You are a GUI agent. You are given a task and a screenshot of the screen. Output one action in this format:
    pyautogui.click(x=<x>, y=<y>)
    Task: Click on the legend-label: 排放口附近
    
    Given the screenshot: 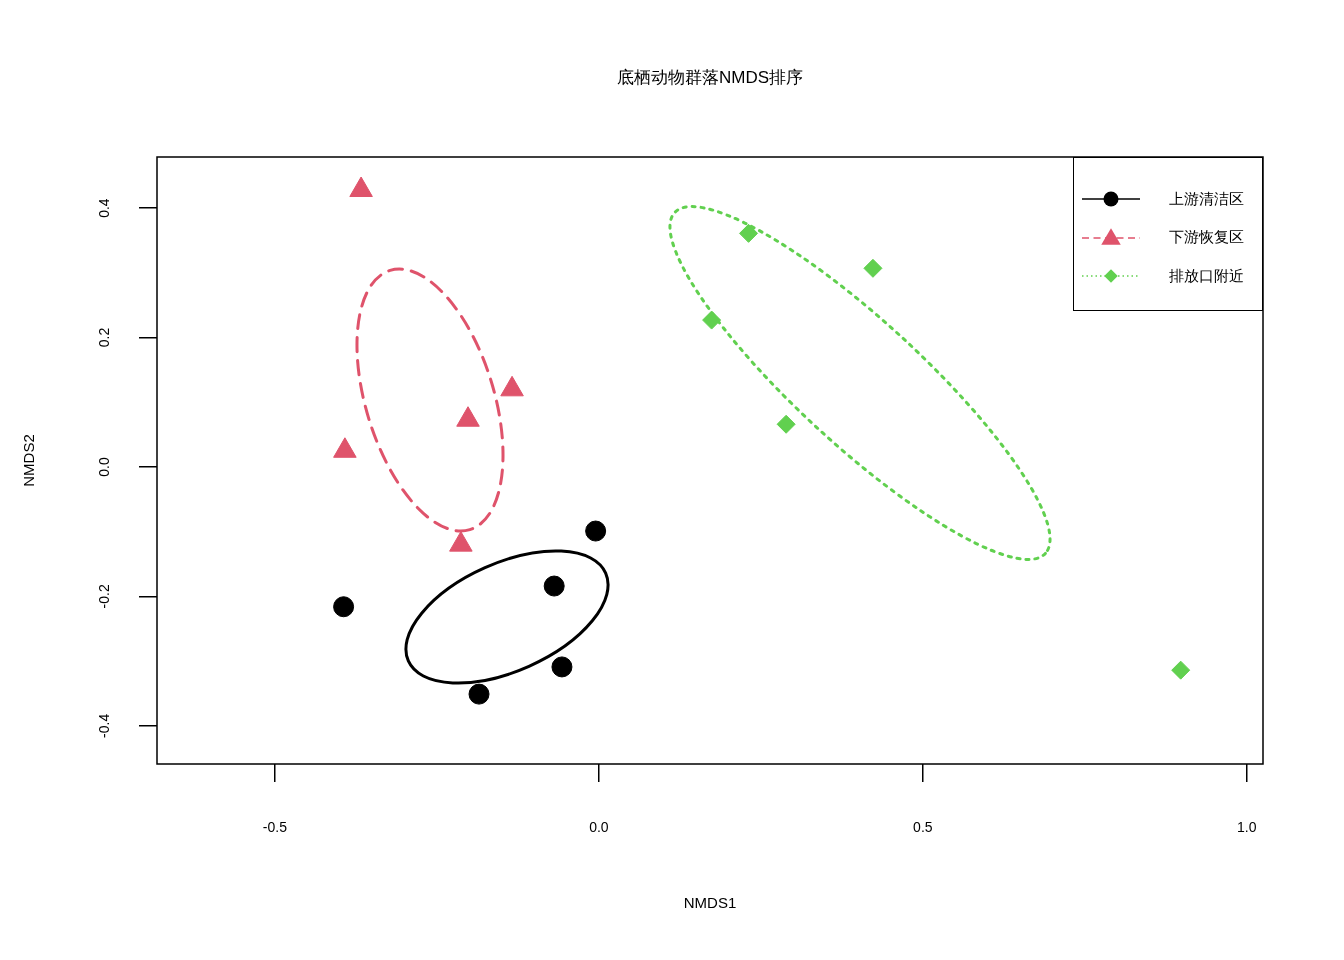 What is the action you would take?
    pyautogui.click(x=1206, y=276)
    